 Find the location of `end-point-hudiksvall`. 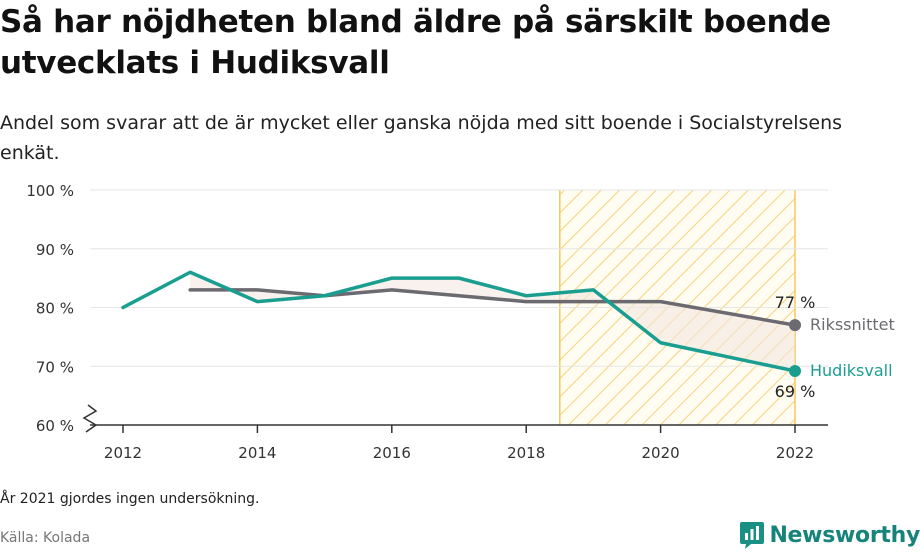

end-point-hudiksvall is located at coordinates (795, 370).